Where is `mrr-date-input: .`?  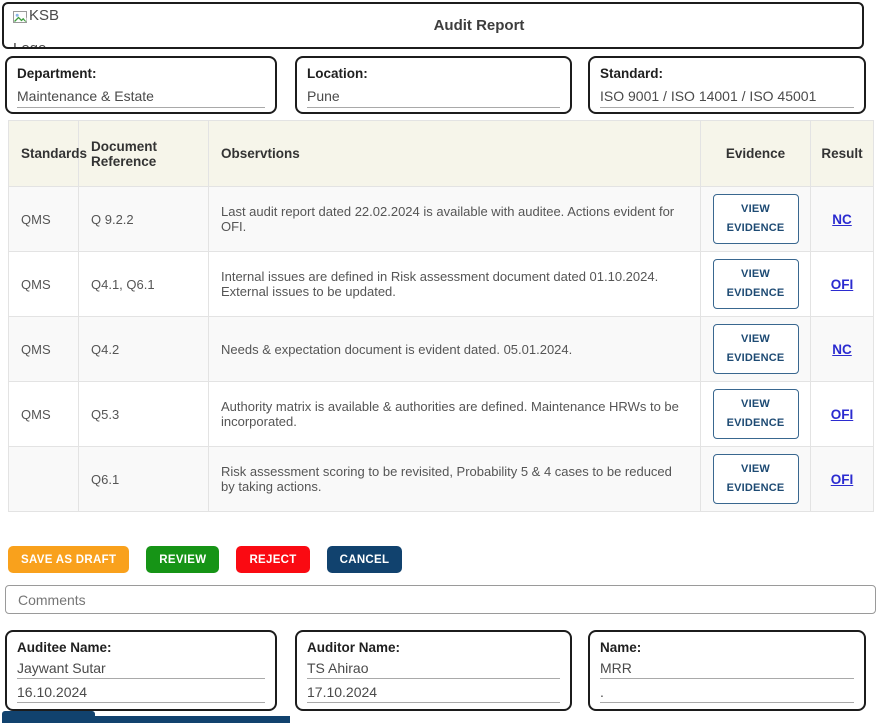
mrr-date-input: . is located at coordinates (727, 693).